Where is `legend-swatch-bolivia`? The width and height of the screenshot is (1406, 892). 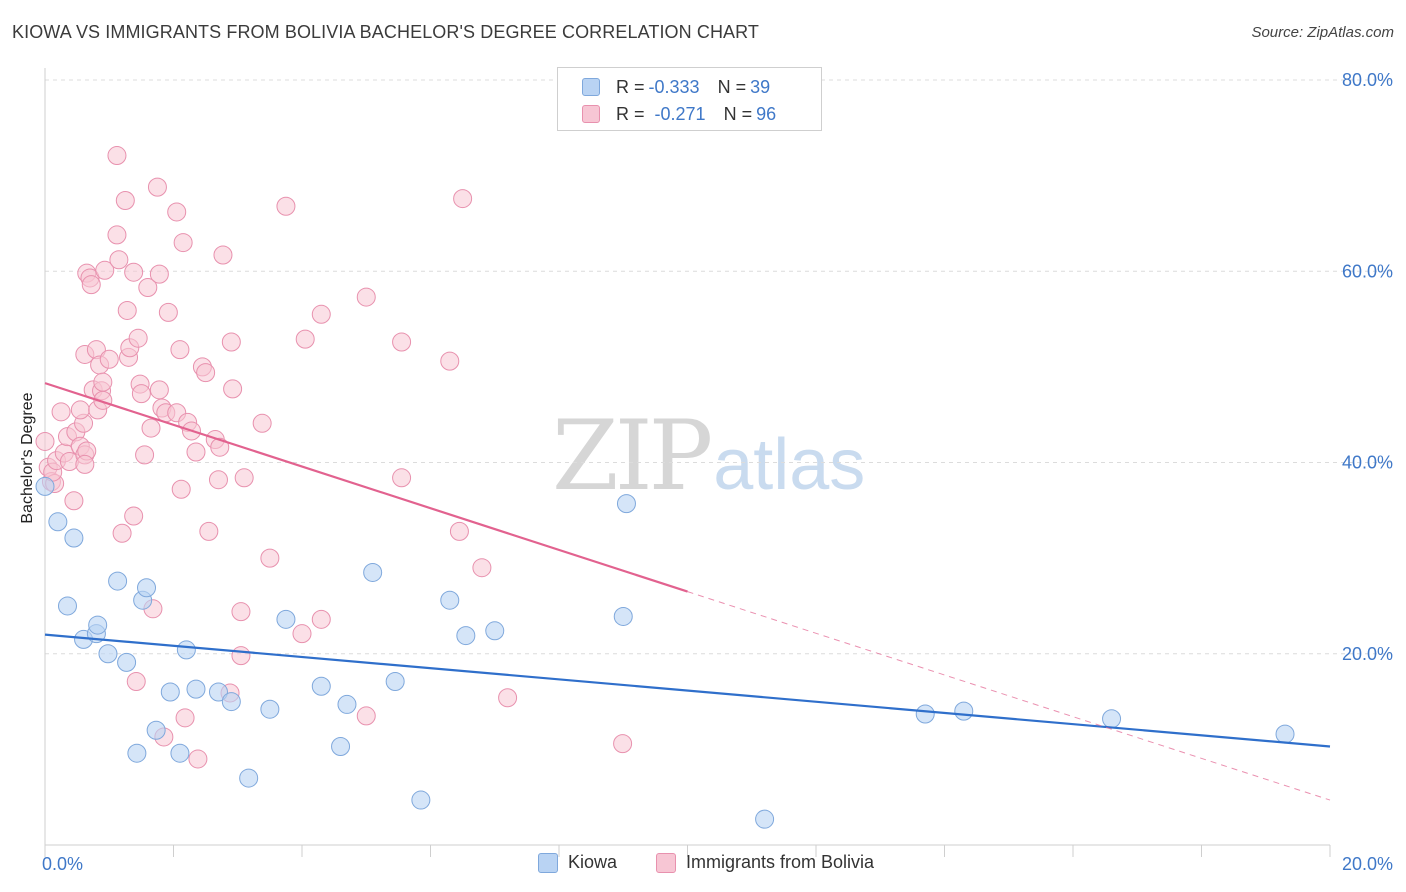 legend-swatch-bolivia is located at coordinates (666, 862).